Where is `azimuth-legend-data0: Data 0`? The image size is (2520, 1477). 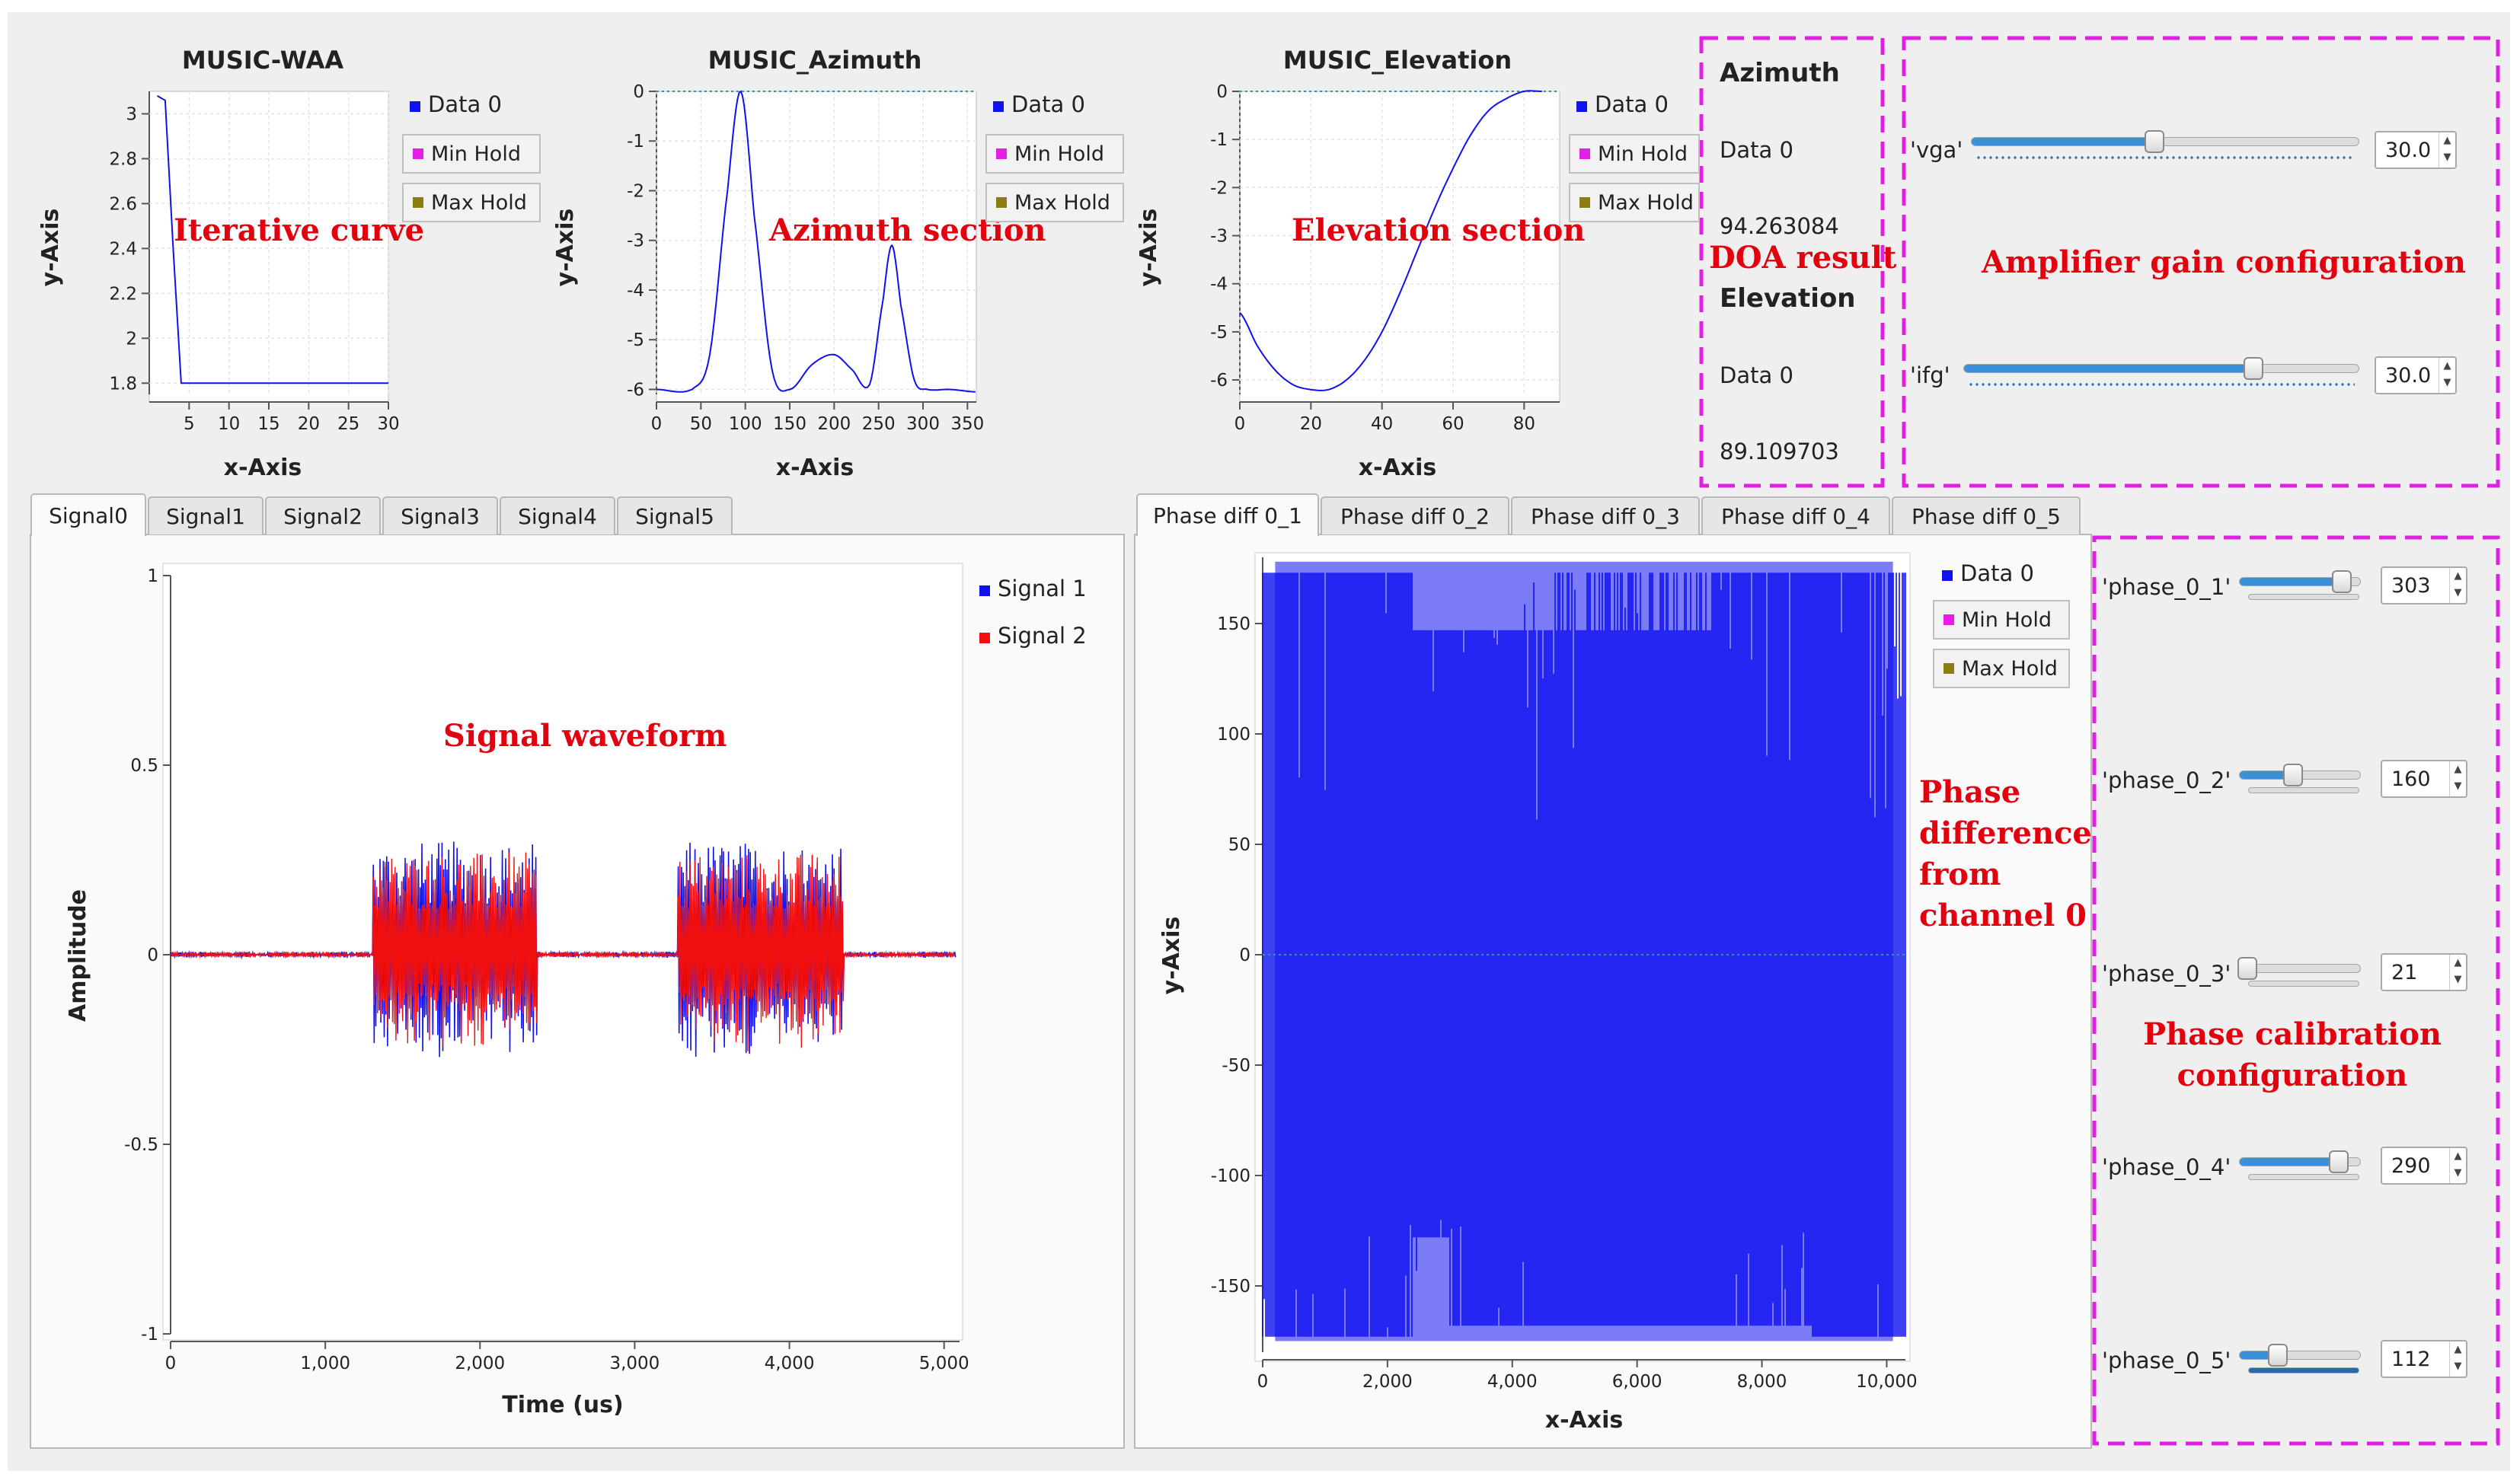
azimuth-legend-data0: Data 0 is located at coordinates (1039, 104).